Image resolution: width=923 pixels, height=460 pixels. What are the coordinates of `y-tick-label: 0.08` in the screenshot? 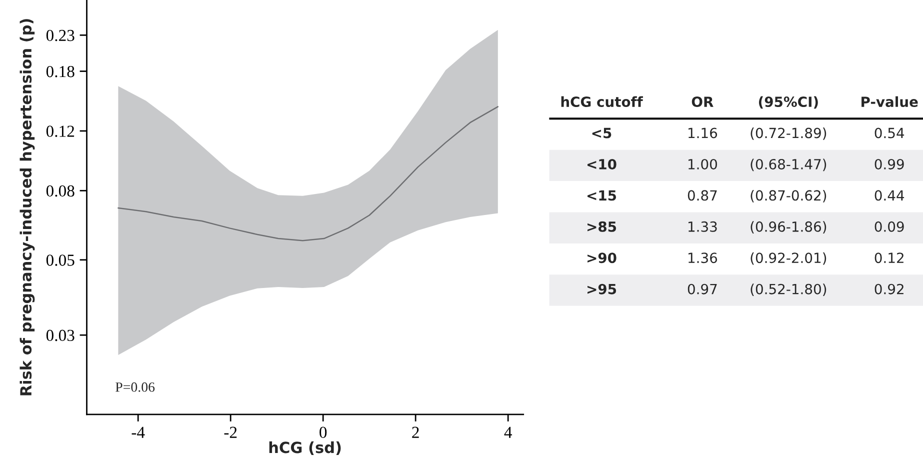 It's located at (60, 191).